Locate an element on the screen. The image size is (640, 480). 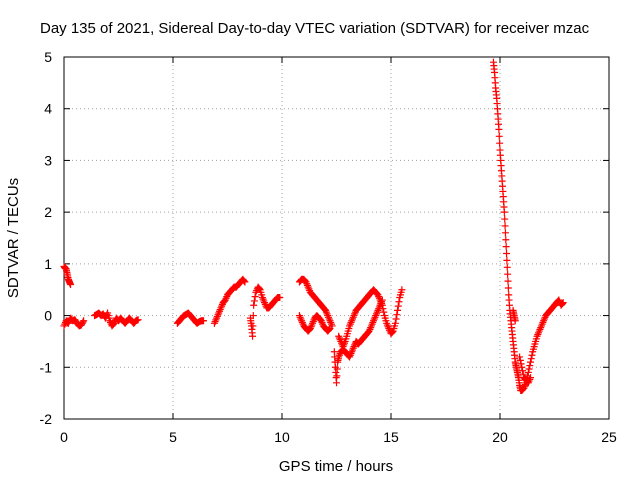
y-tick-label: 1 is located at coordinates (48, 264).